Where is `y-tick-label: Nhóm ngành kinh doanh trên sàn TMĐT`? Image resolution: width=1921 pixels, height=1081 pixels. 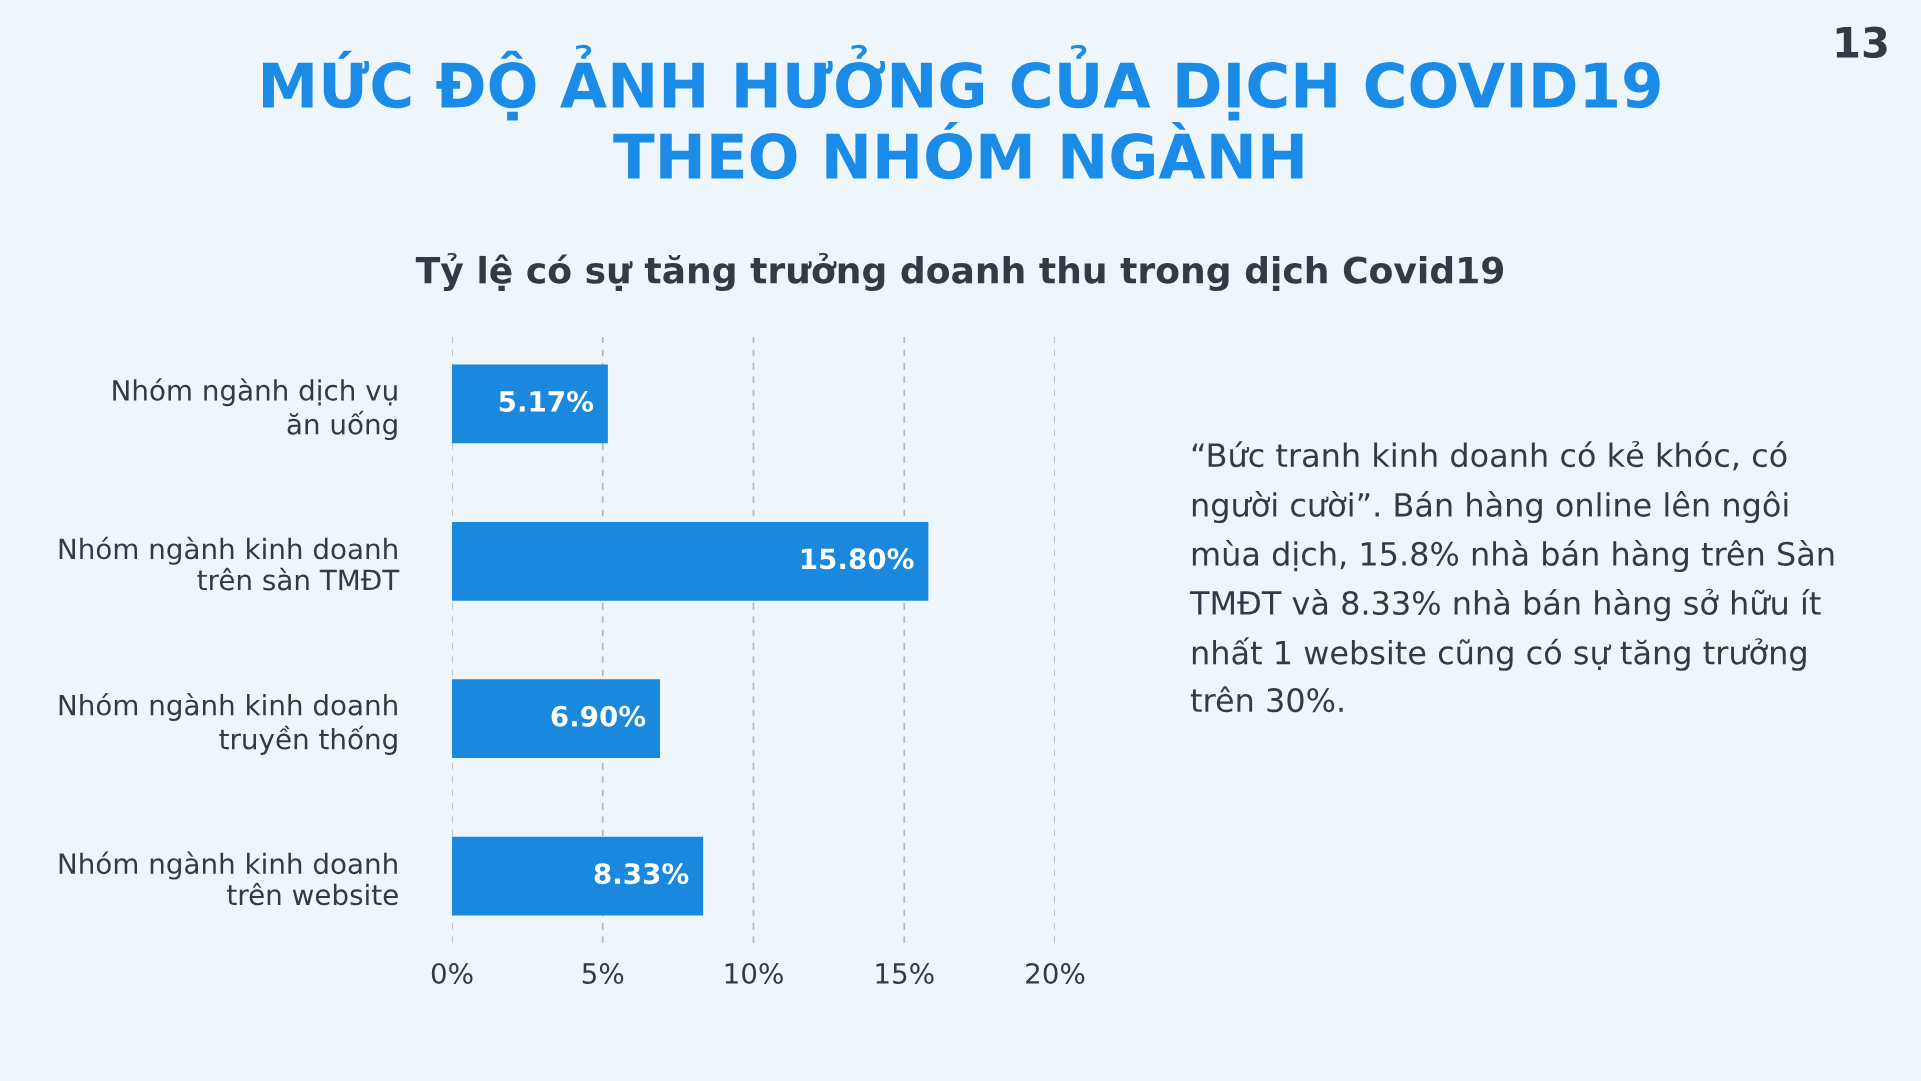 y-tick-label: Nhóm ngành kinh doanh trên sàn TMĐT is located at coordinates (229, 563).